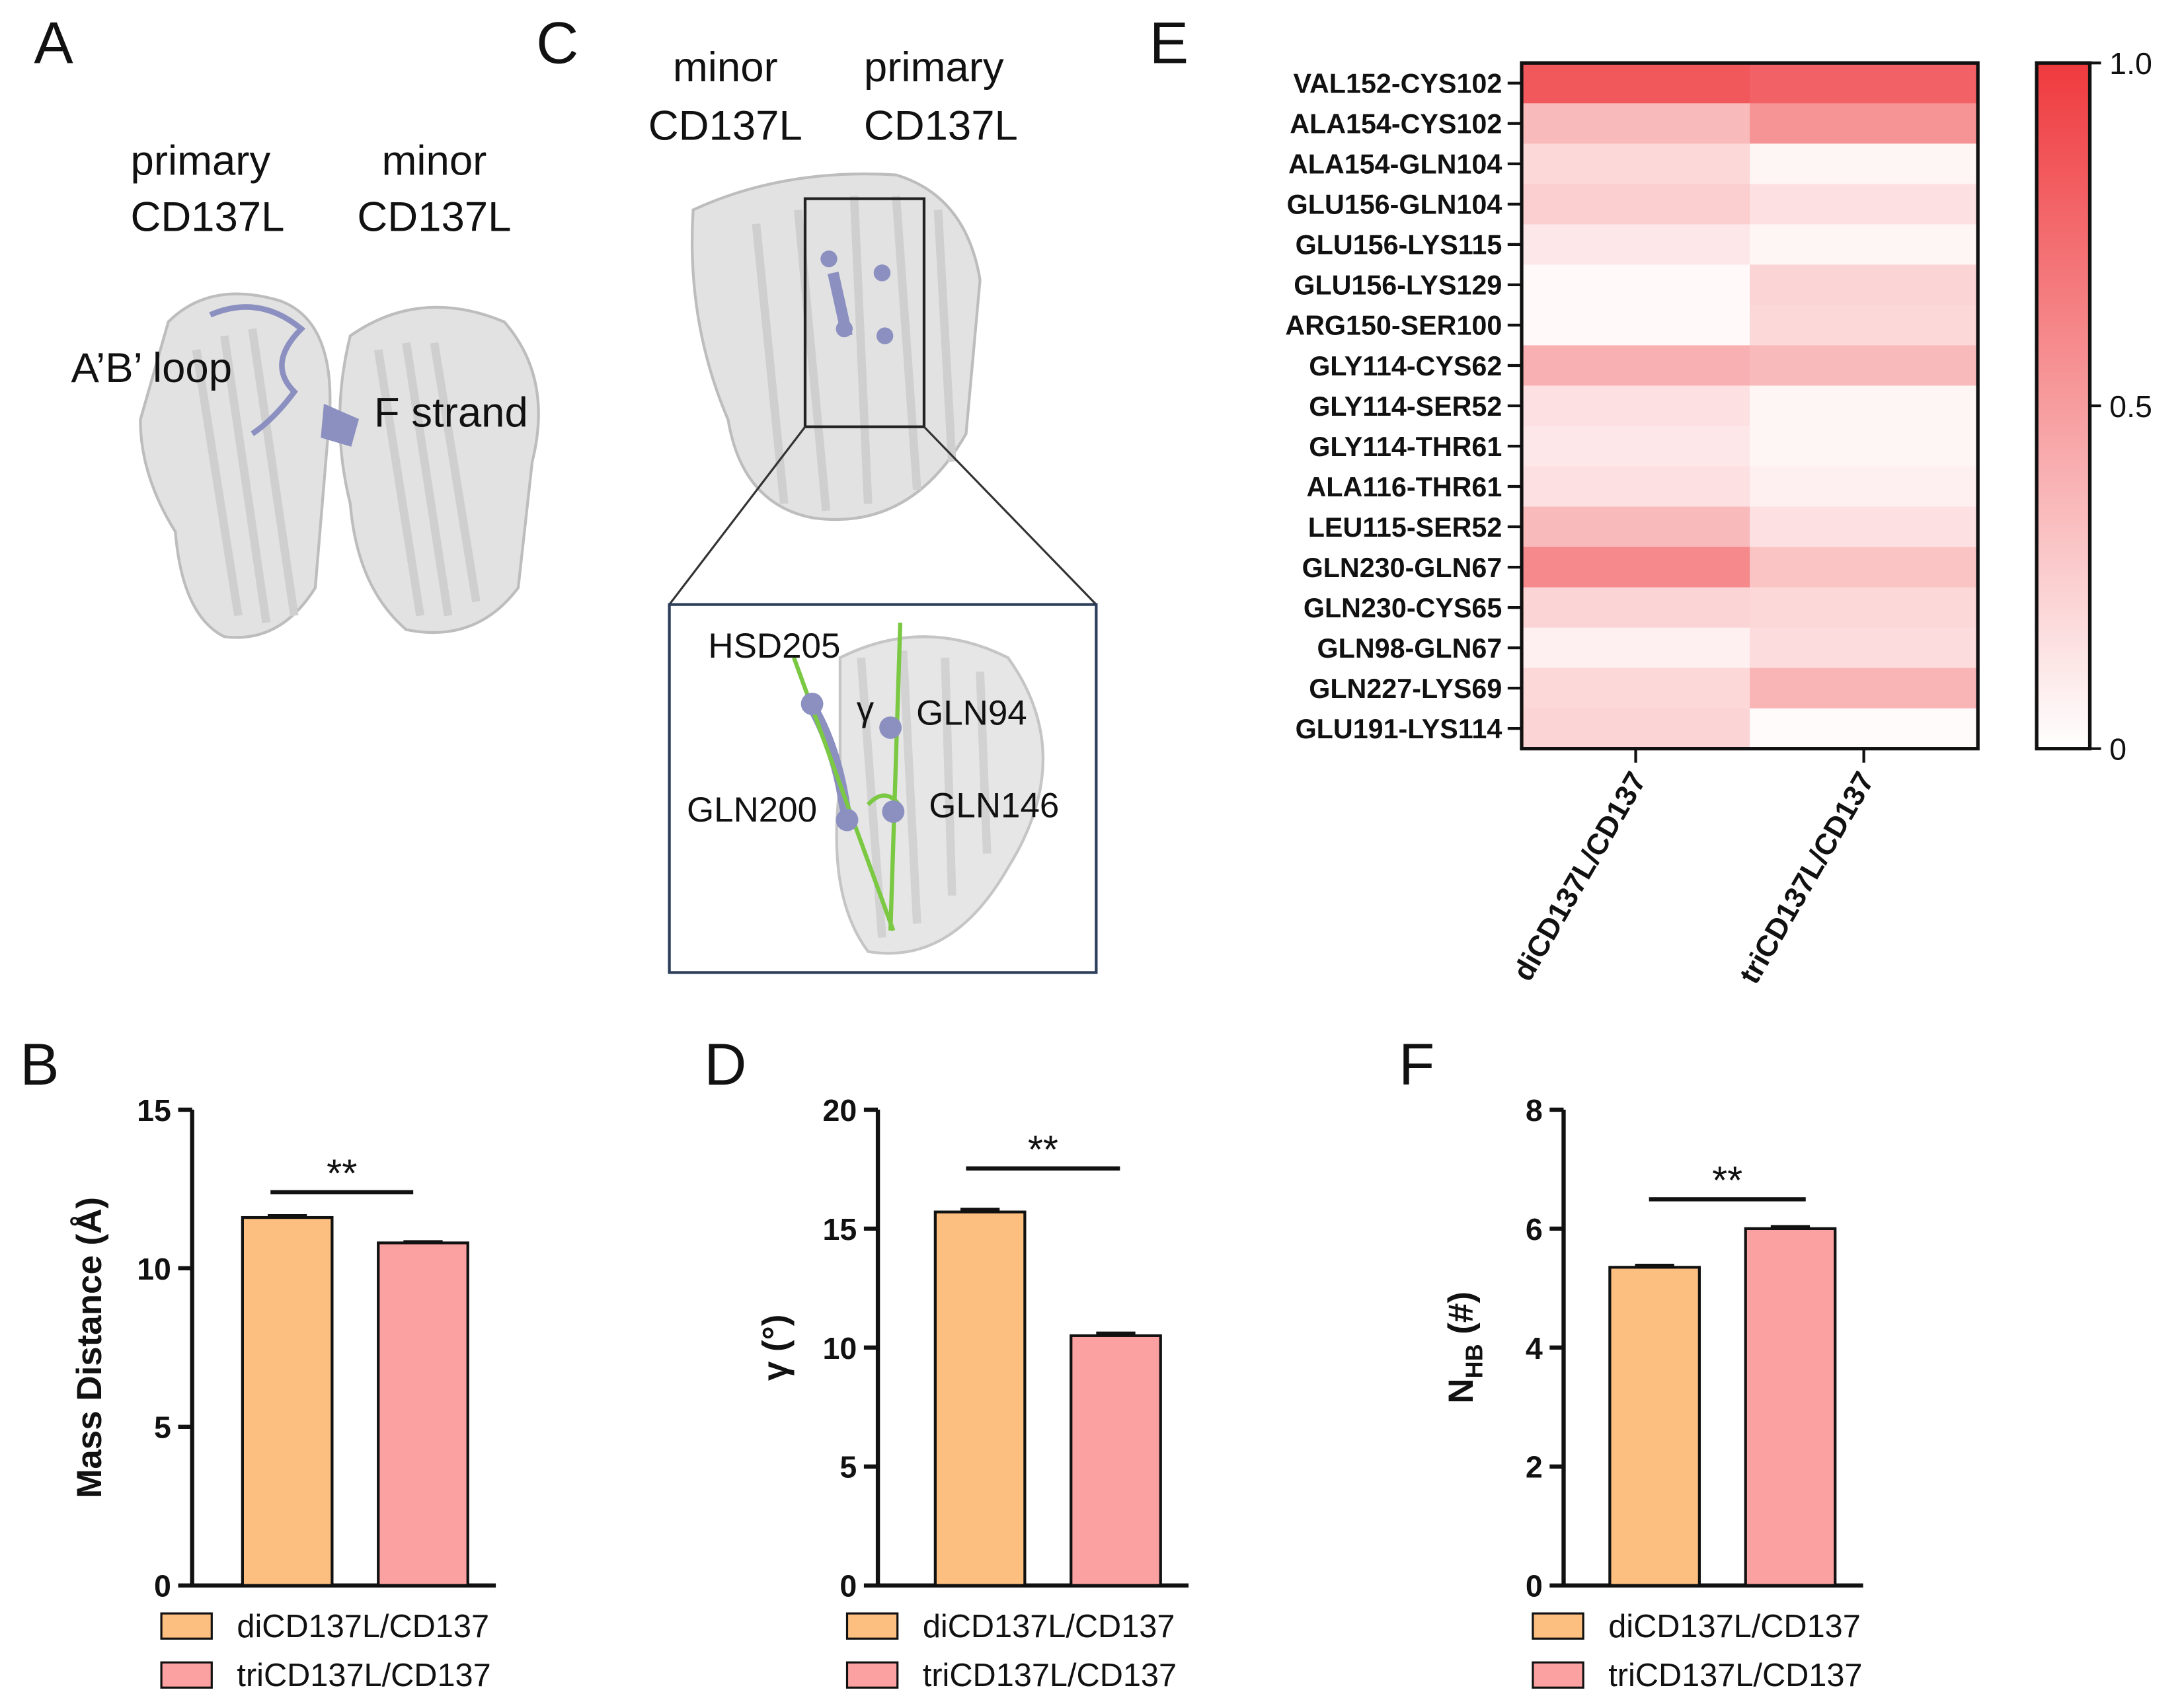 Image resolution: width=2184 pixels, height=1696 pixels. Describe the element at coordinates (1402, 568) in the screenshot. I see `row-label: GLN230-GLN67` at that location.